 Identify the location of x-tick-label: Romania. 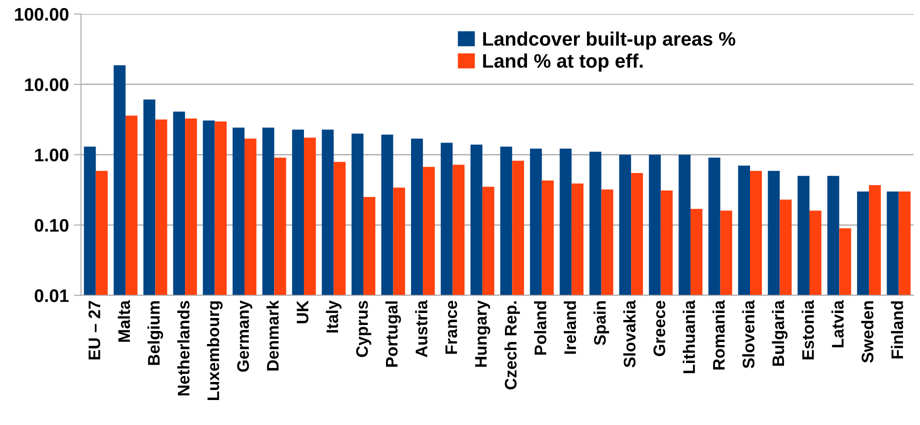
(718, 335).